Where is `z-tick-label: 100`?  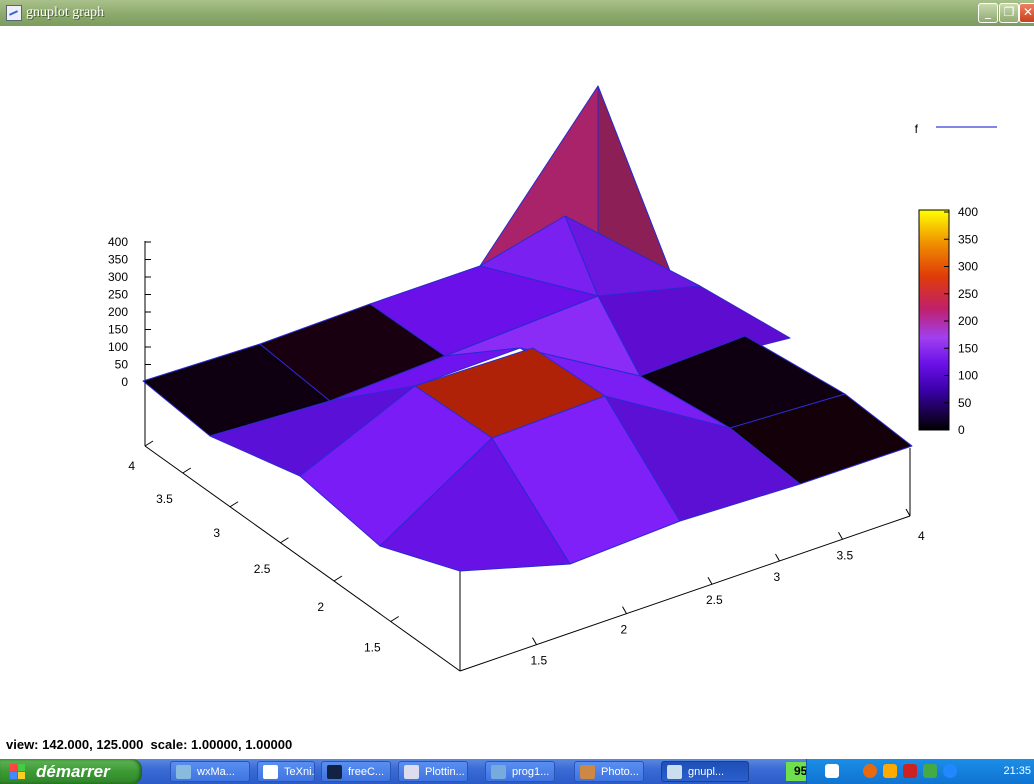
z-tick-label: 100 is located at coordinates (118, 347).